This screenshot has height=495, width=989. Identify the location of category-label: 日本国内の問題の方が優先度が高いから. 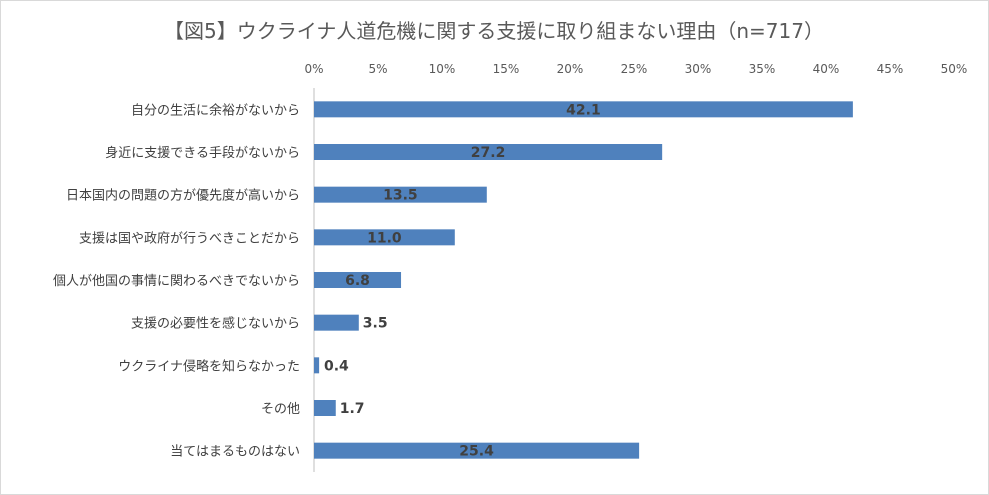
(183, 196).